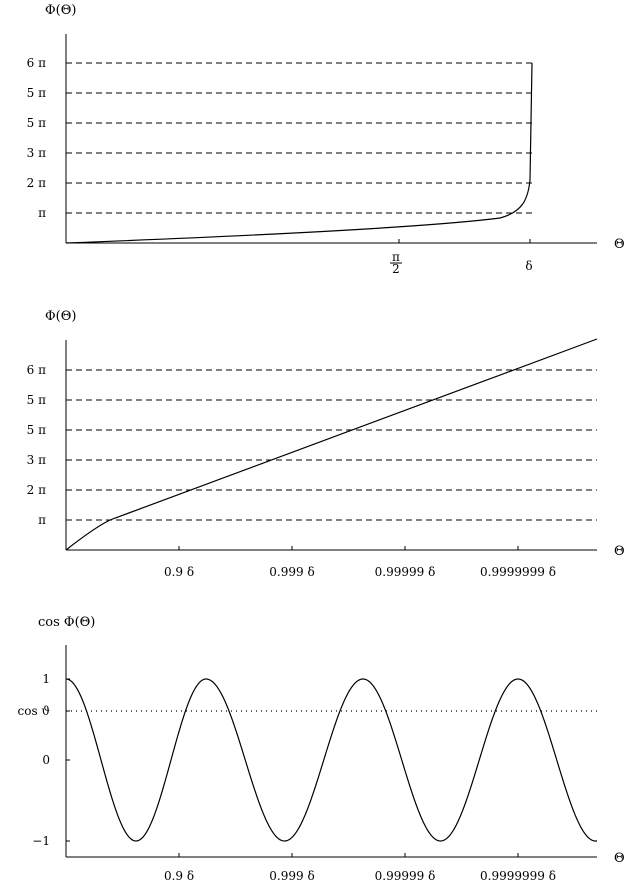  What do you see at coordinates (46, 679) in the screenshot?
I see `y-tick-label: 1` at bounding box center [46, 679].